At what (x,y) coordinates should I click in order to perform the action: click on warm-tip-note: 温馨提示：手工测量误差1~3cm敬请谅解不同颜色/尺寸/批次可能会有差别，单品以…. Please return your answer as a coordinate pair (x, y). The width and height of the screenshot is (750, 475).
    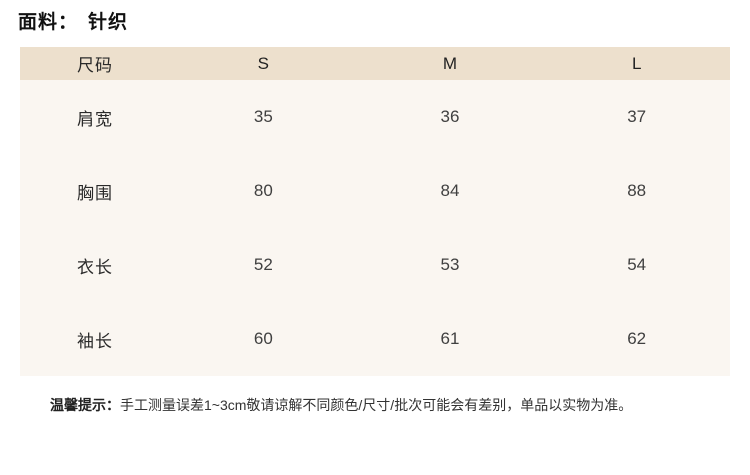
    Looking at the image, I should click on (375, 405).